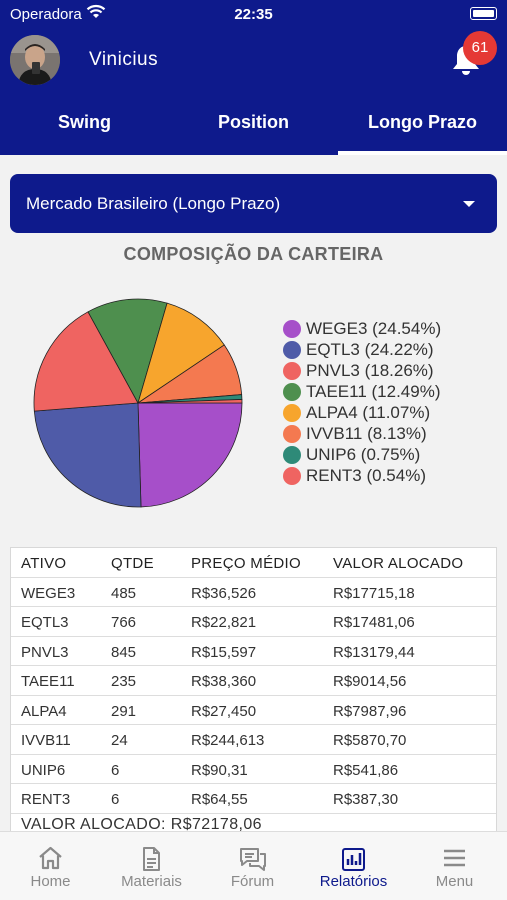  I want to click on legend-item-alpa4: ALPA4 (11.07%), so click(362, 412).